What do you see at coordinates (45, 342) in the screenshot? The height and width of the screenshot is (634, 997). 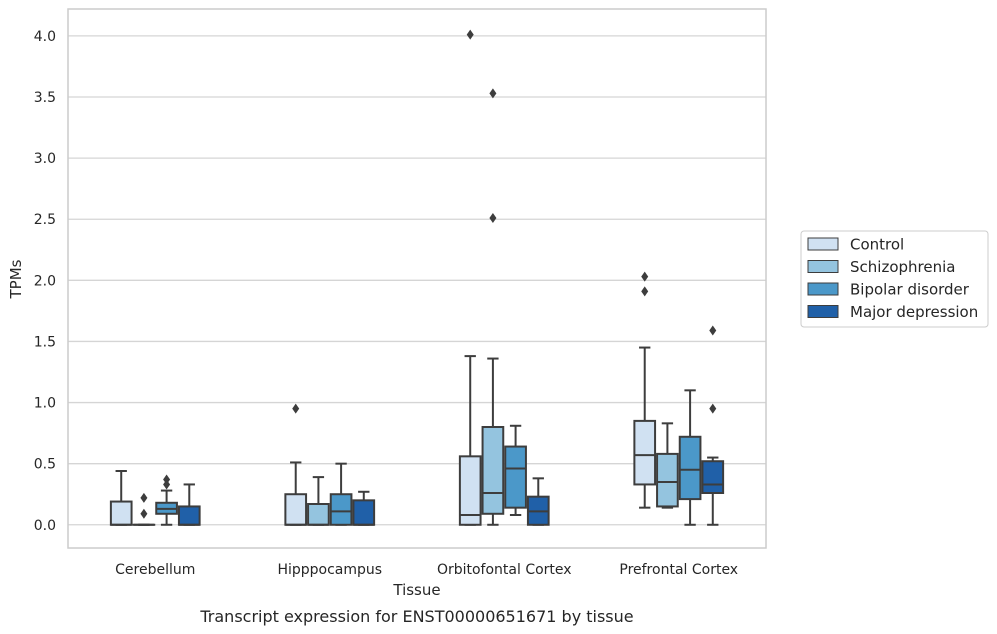 I see `y-tick-label: 1.5` at bounding box center [45, 342].